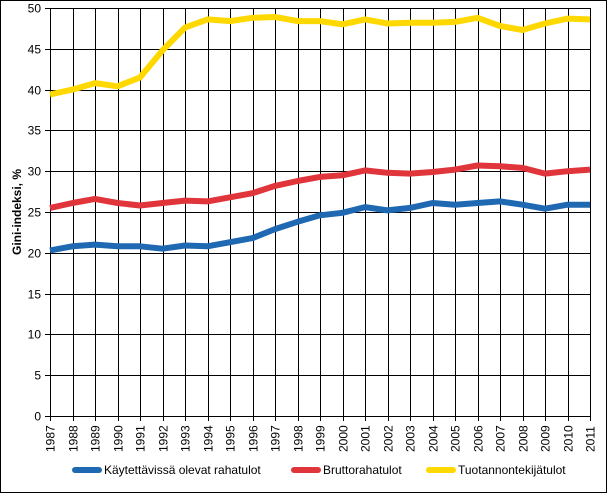 The width and height of the screenshot is (607, 493). What do you see at coordinates (441, 470) in the screenshot?
I see `legend-swatch-yellow` at bounding box center [441, 470].